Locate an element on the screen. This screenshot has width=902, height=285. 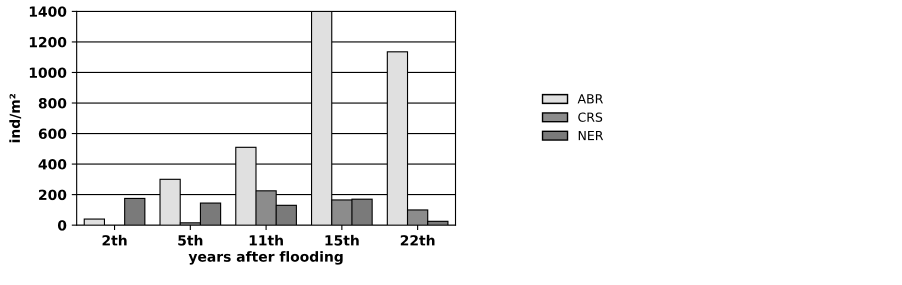
x-tick-label: 2th is located at coordinates (114, 240).